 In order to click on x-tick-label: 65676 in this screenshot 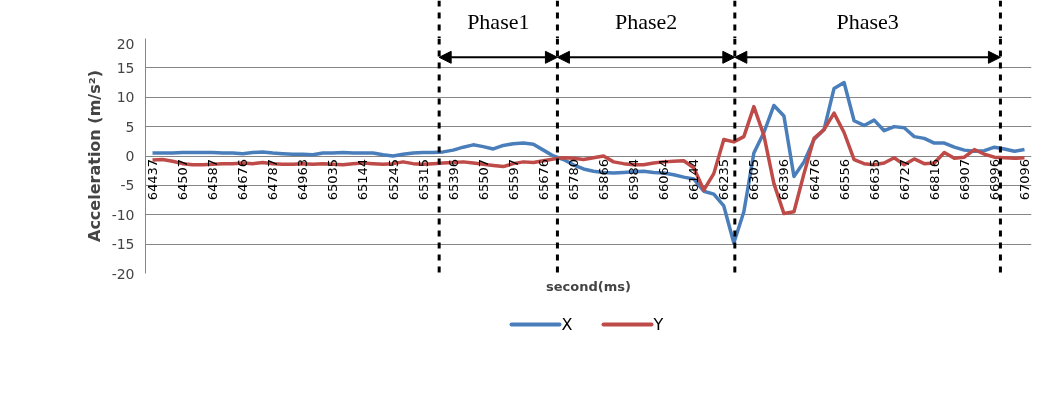, I will do `click(543, 180)`.